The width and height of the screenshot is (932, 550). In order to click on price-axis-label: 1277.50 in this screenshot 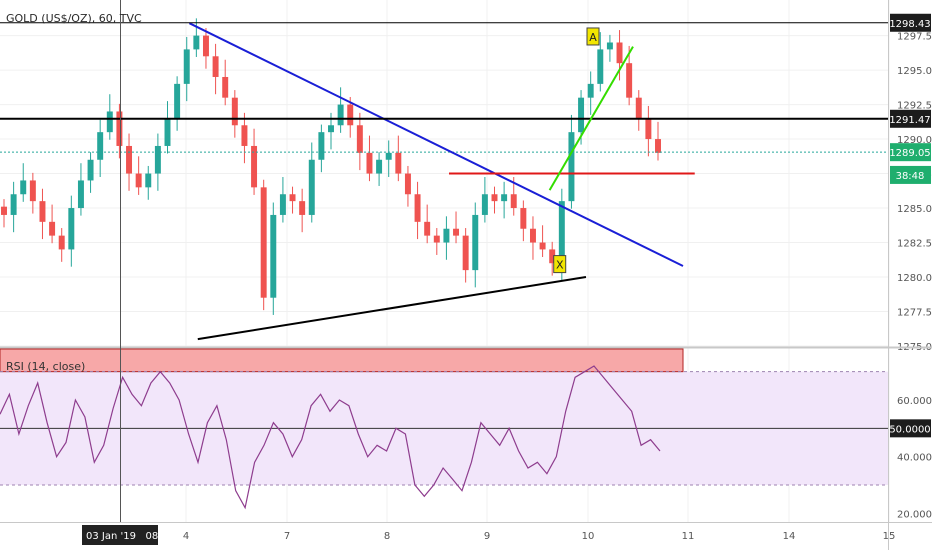, I will do `click(914, 313)`.